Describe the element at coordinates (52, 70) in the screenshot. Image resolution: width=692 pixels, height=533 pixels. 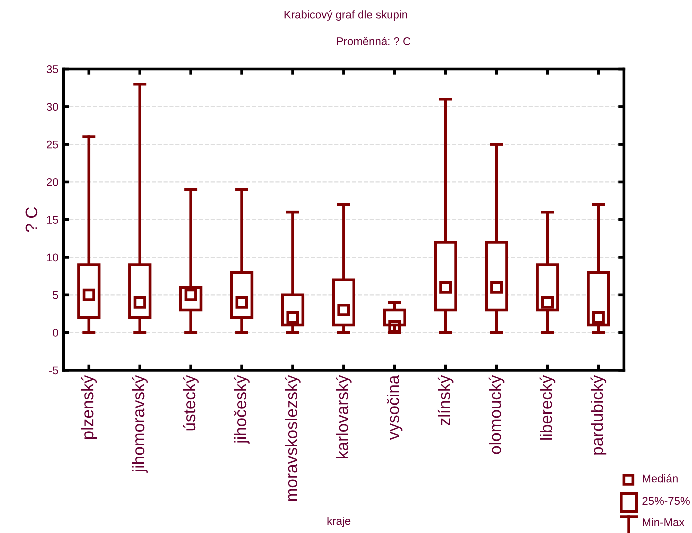
I see `y-tick-label: 35` at that location.